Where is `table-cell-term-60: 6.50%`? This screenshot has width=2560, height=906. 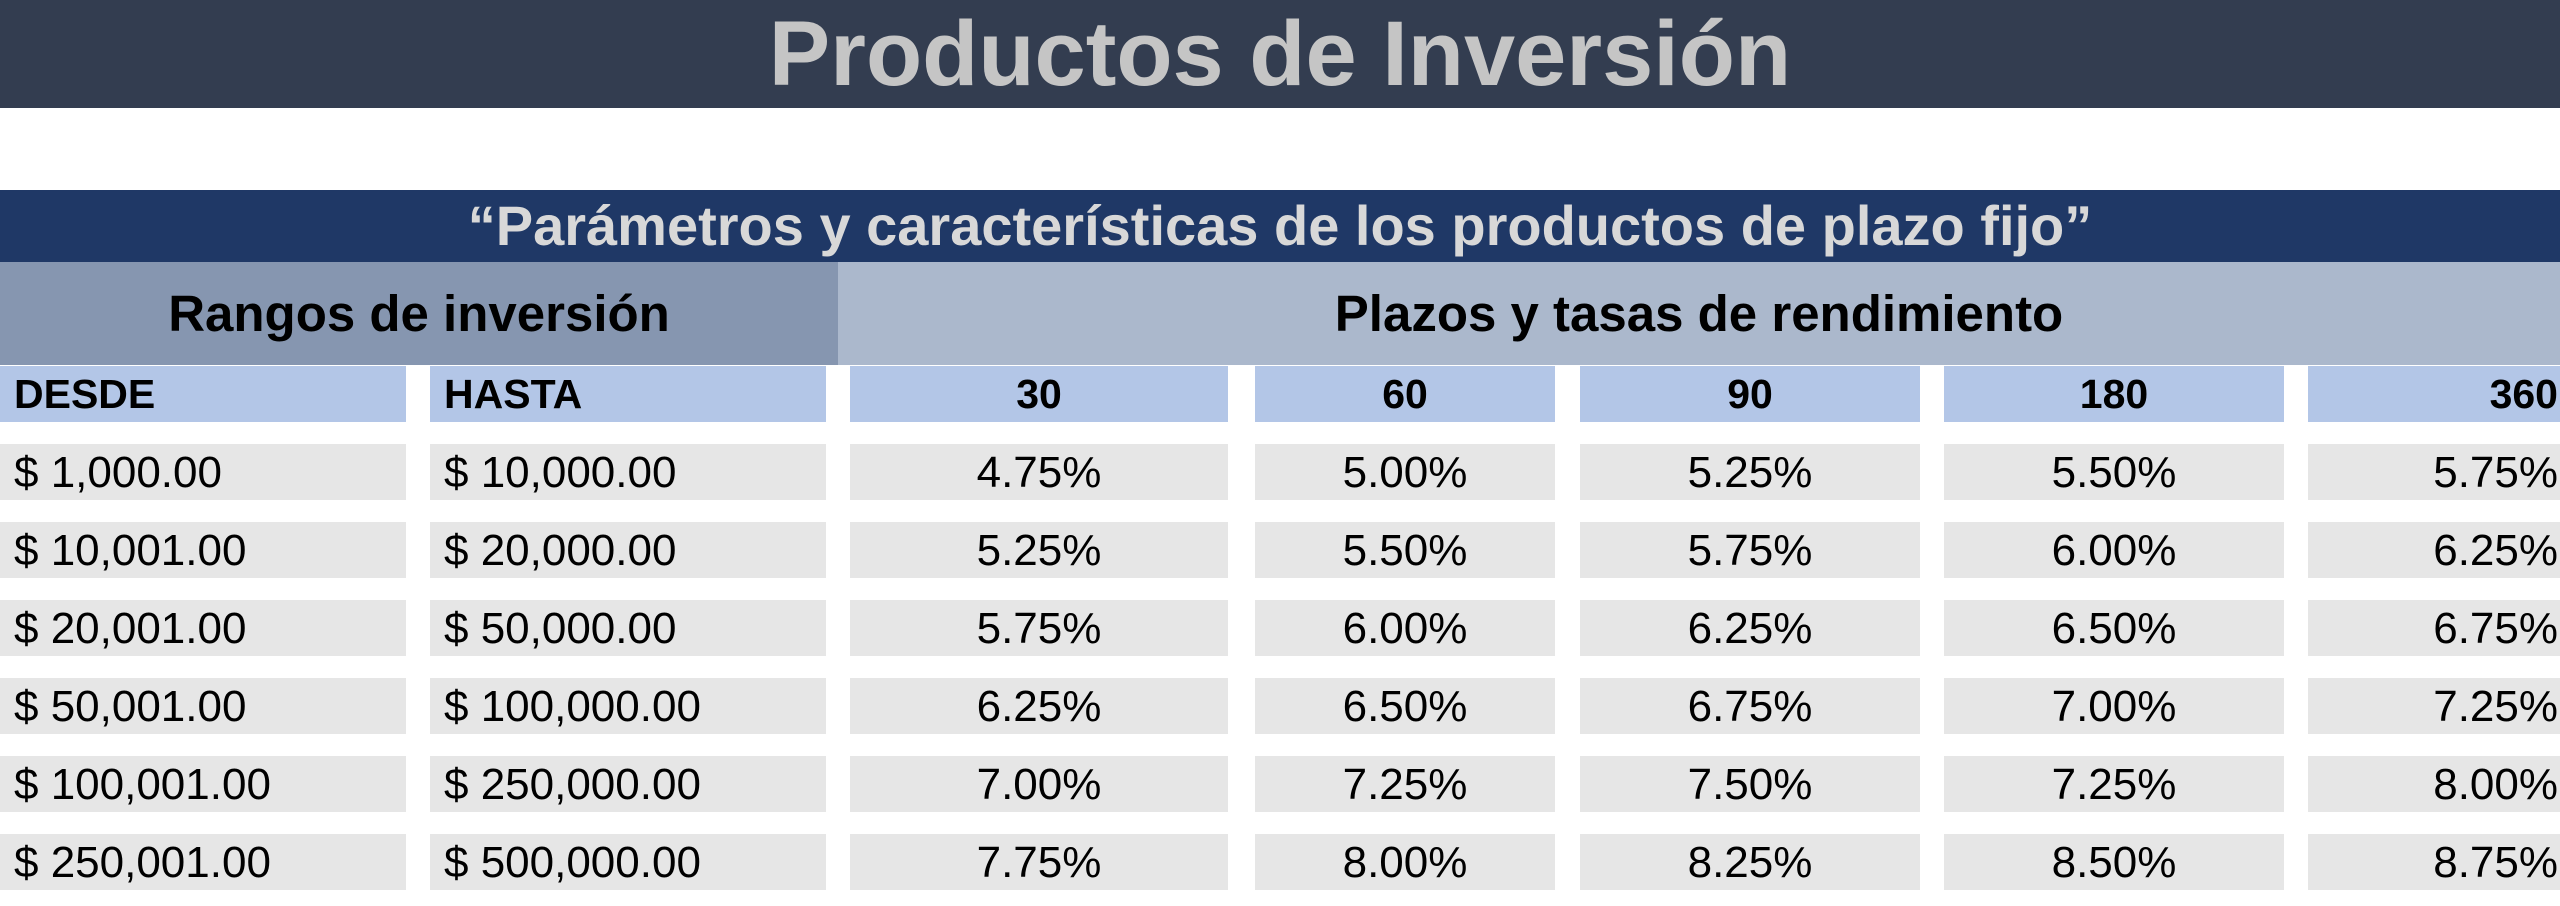
table-cell-term-60: 6.50% is located at coordinates (1405, 706).